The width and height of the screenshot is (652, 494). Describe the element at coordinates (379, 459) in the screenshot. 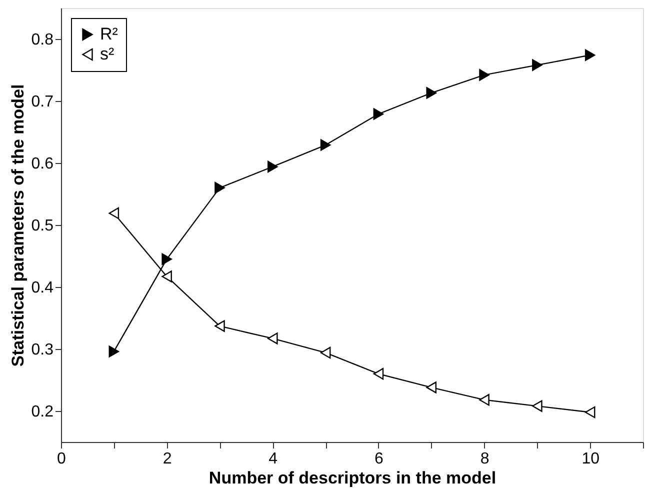

I see `x-tick-label: 6` at that location.